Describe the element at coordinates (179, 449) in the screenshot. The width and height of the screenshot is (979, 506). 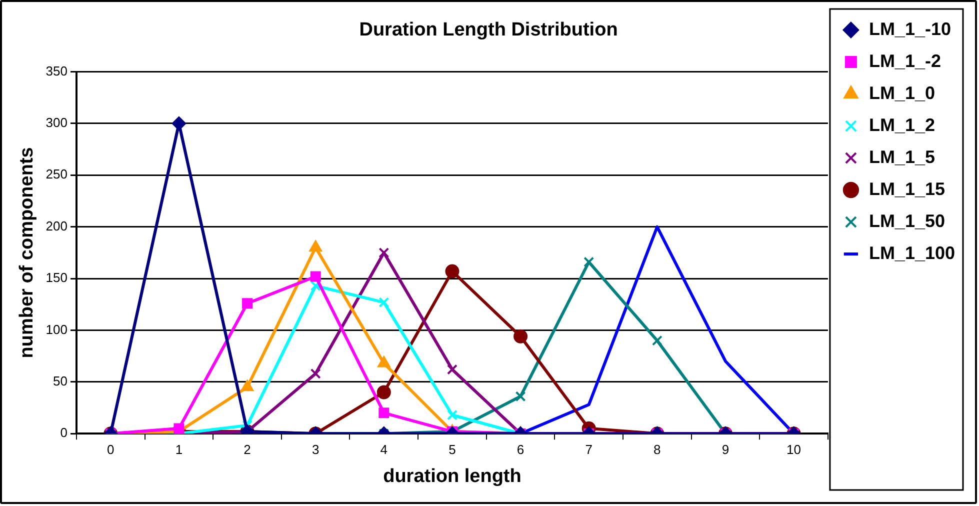
I see `x-tick-label: 1` at that location.